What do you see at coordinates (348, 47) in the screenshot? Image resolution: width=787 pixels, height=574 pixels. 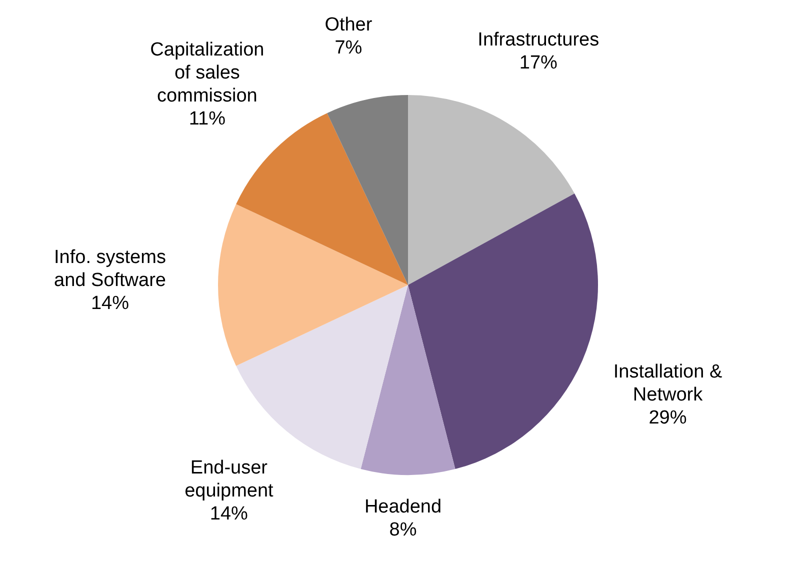 I see `data-label: 7%` at bounding box center [348, 47].